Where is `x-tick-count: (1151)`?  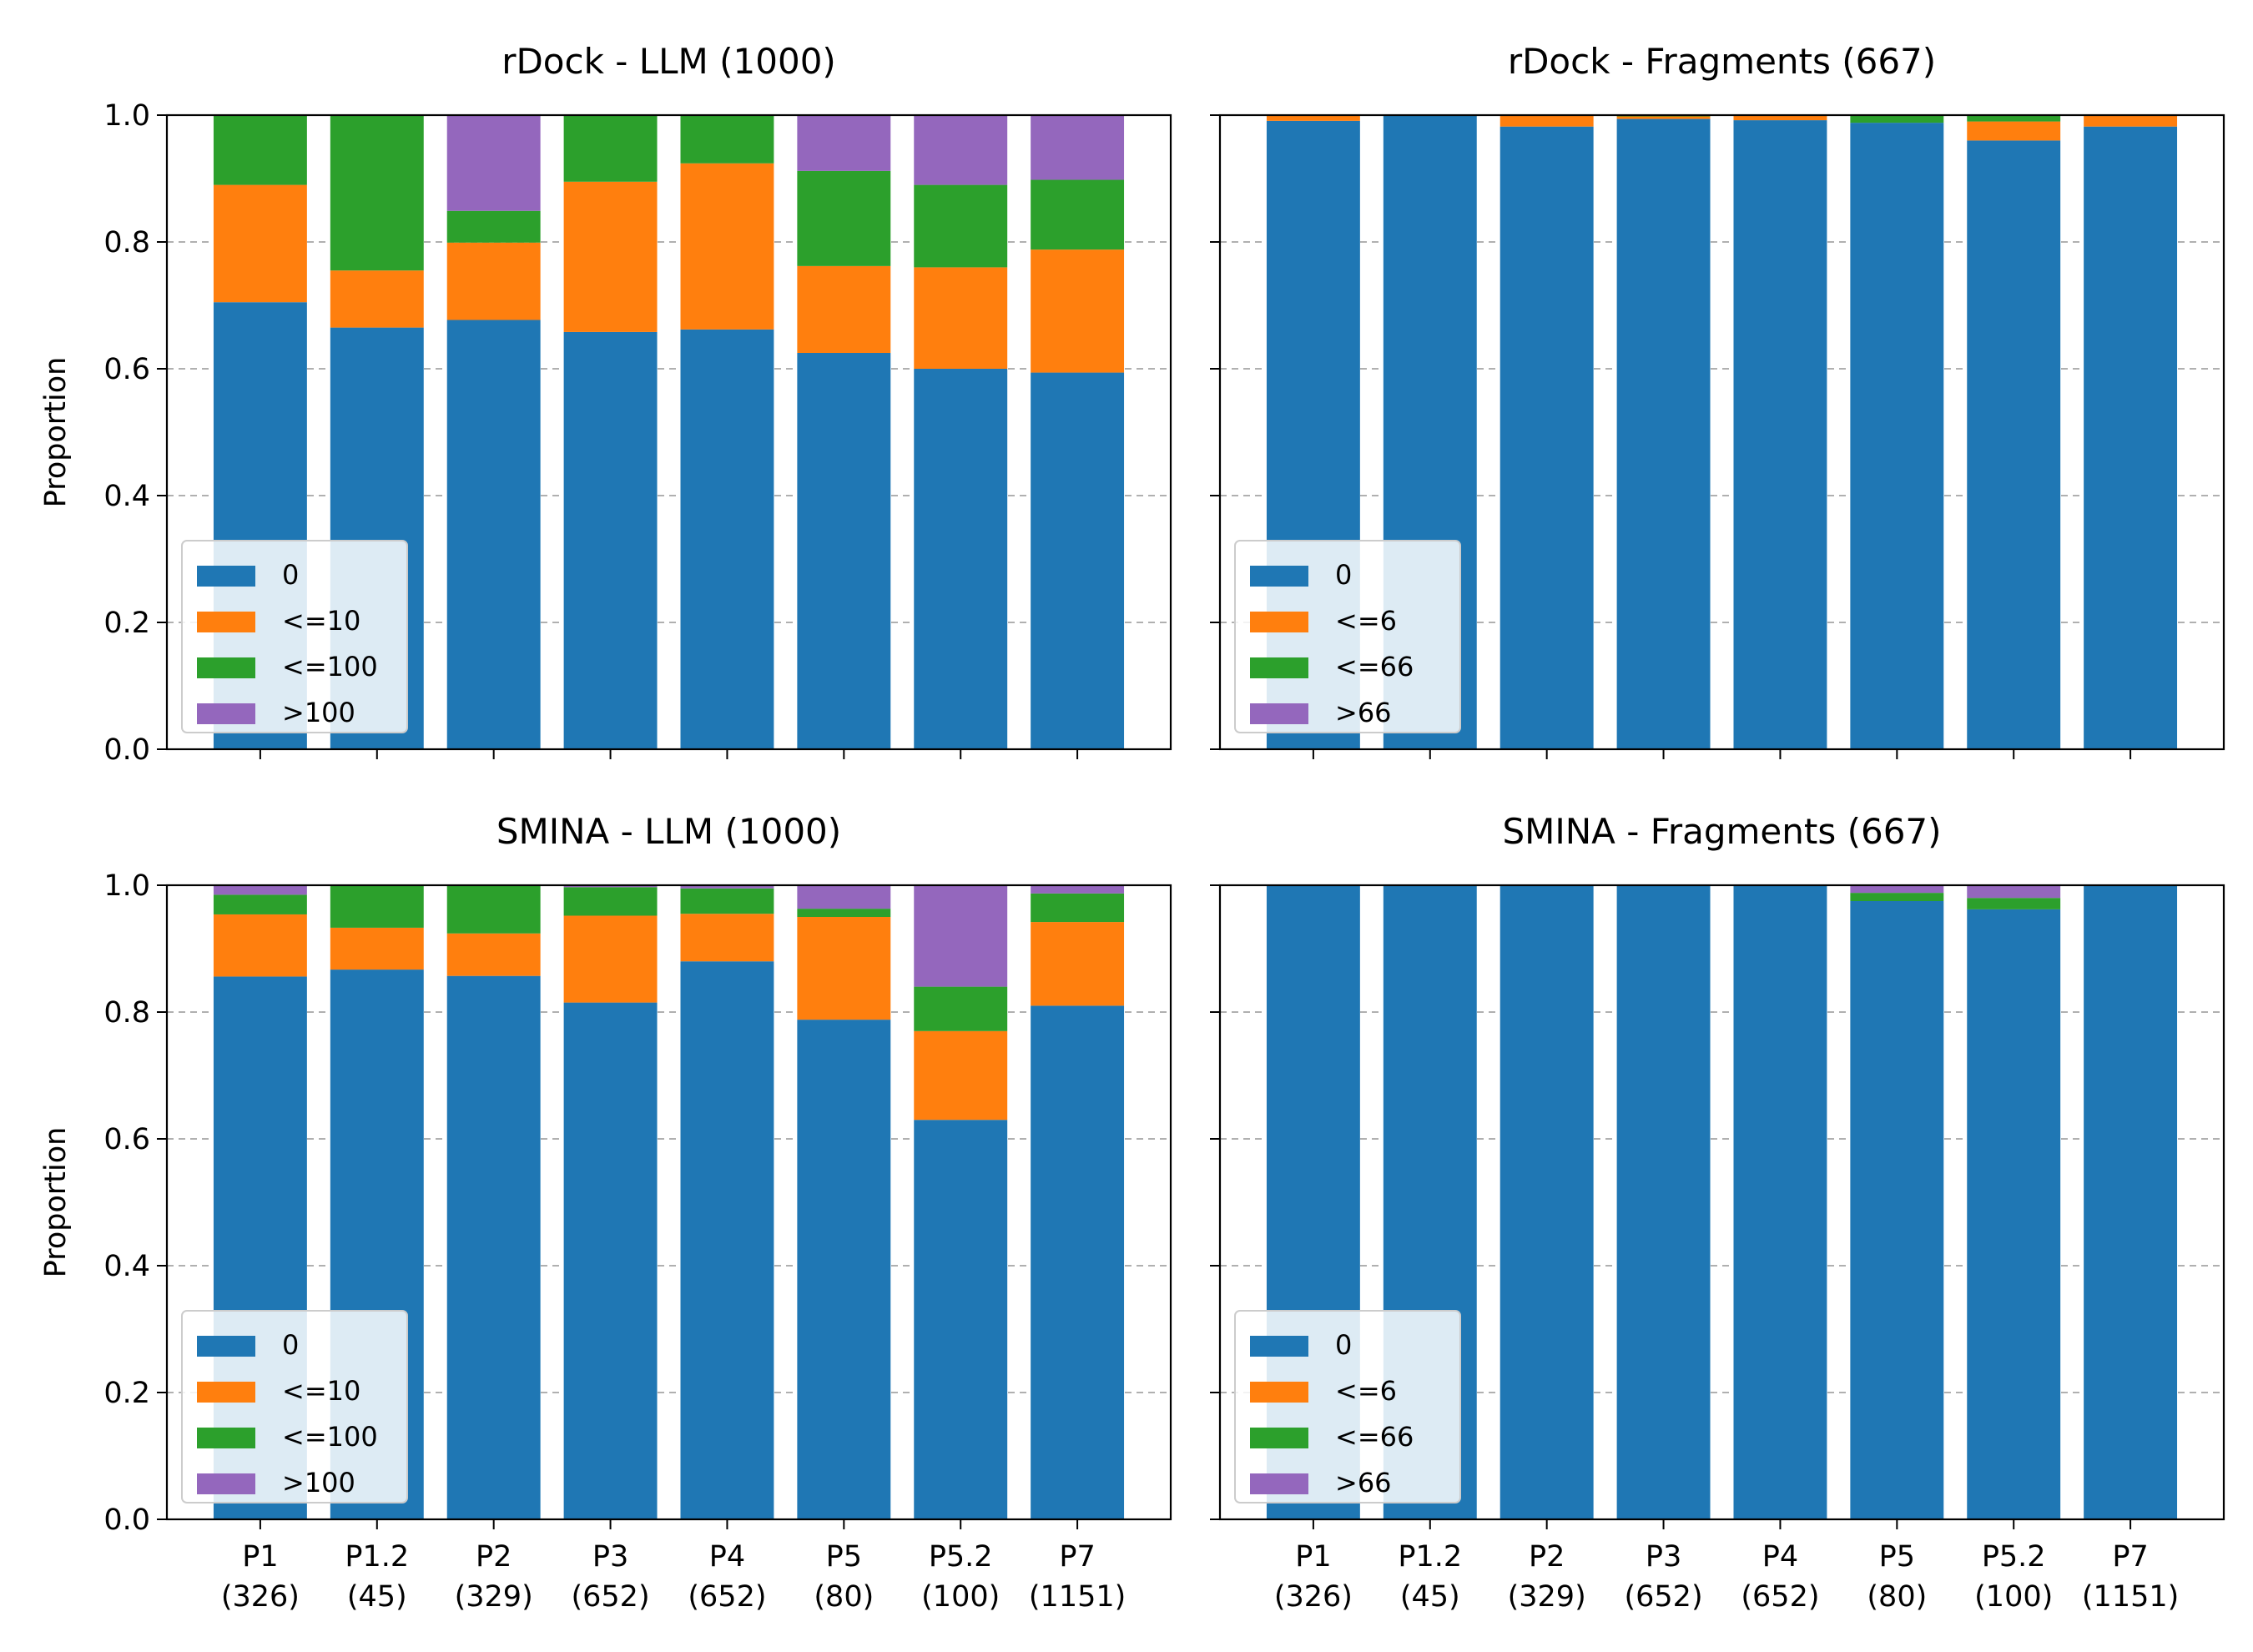 x-tick-count: (1151) is located at coordinates (2130, 1597).